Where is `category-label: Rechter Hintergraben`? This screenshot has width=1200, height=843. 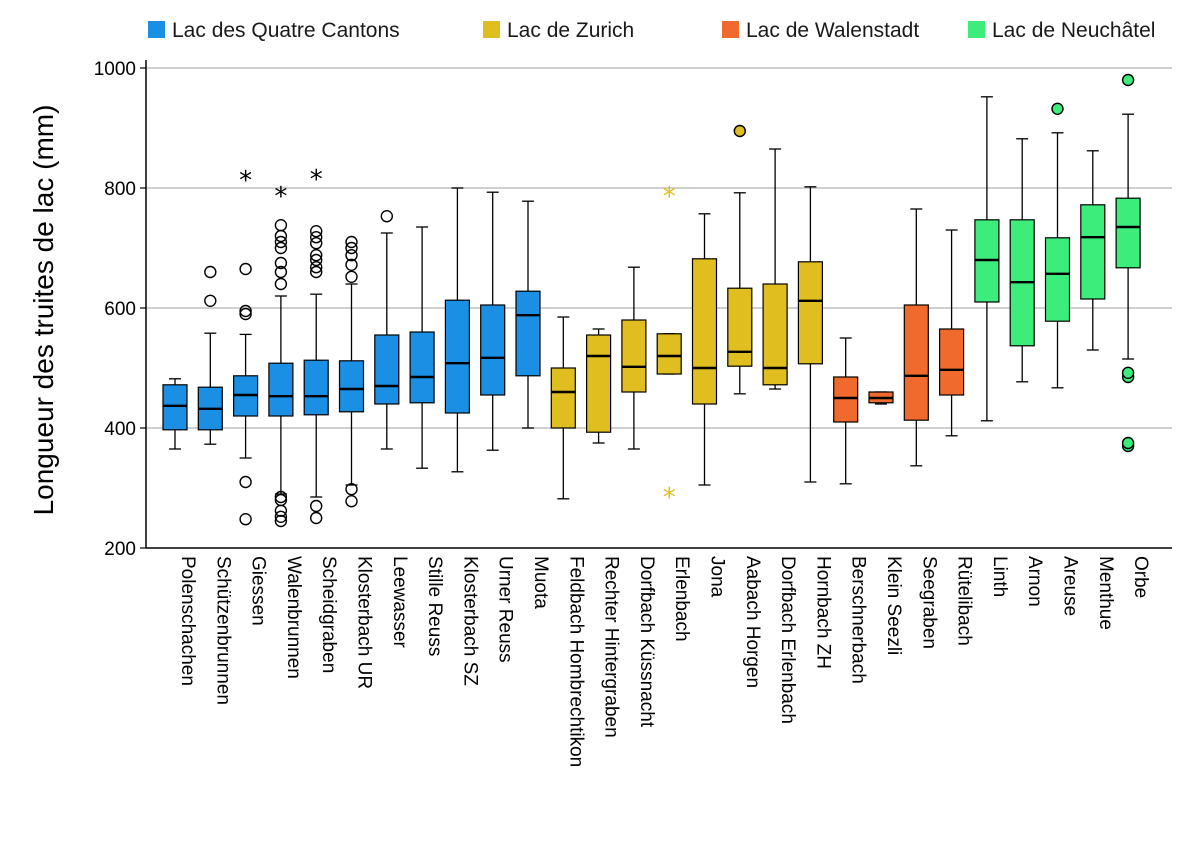
category-label: Rechter Hintergraben is located at coordinates (611, 647).